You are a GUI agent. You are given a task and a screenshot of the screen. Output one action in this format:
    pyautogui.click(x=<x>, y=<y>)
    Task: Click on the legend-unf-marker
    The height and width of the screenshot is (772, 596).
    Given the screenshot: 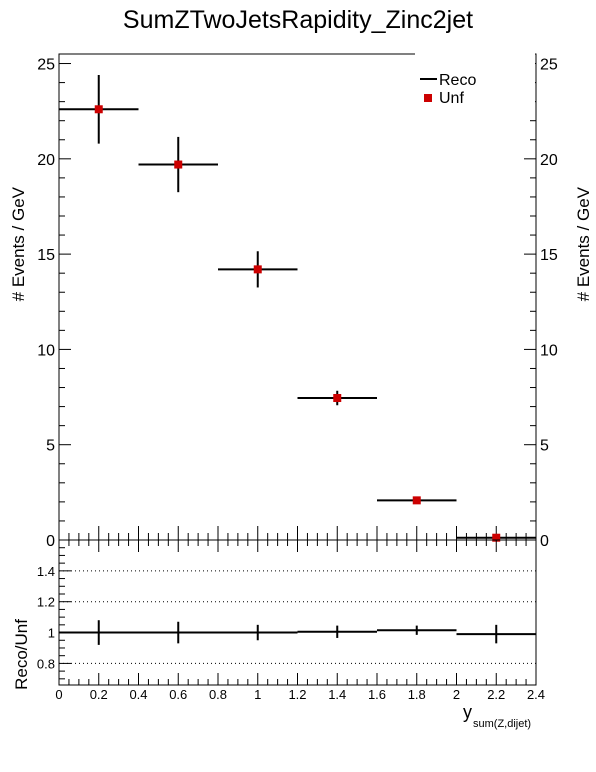 What is the action you would take?
    pyautogui.click(x=428, y=98)
    